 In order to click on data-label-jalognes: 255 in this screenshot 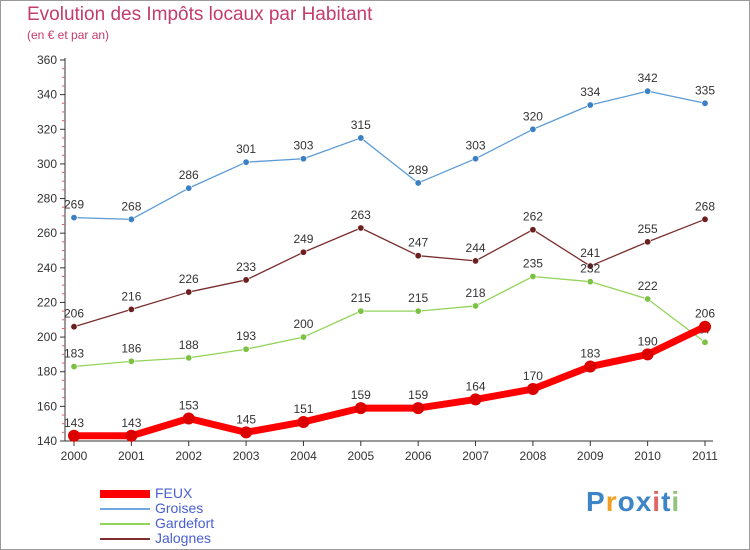, I will do `click(648, 229)`.